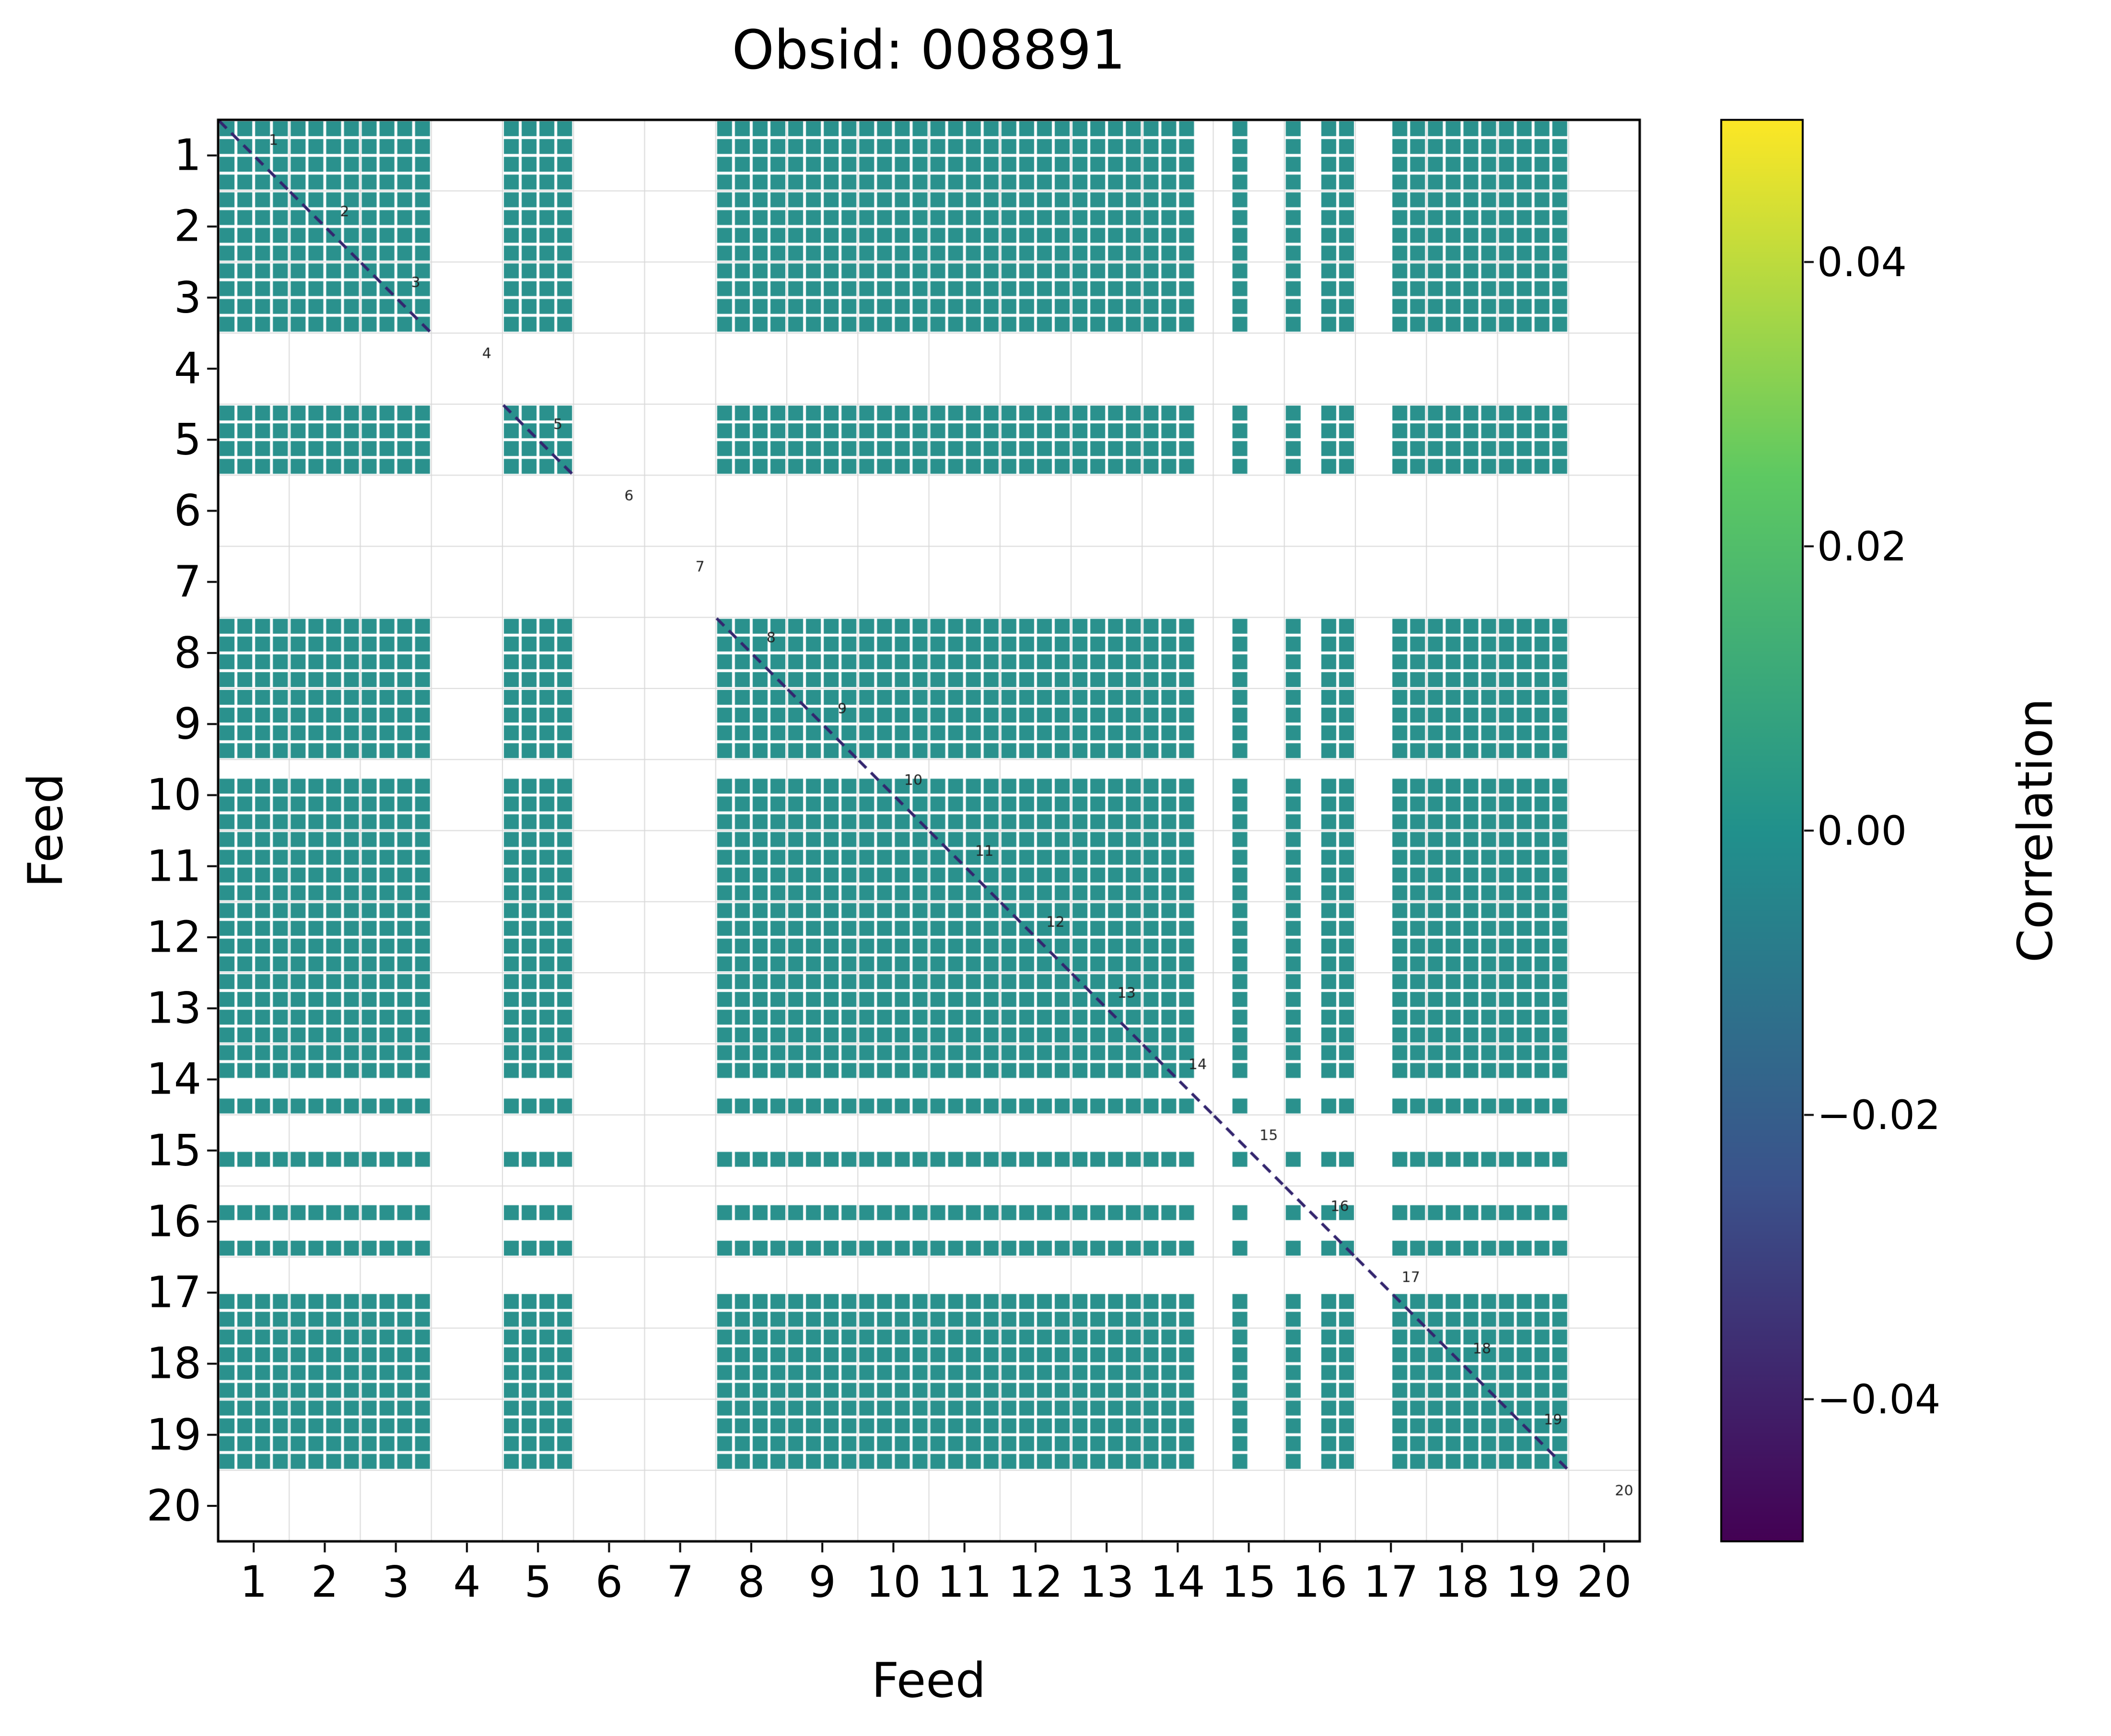  What do you see at coordinates (1604, 1582) in the screenshot?
I see `x-tick-label: 20` at bounding box center [1604, 1582].